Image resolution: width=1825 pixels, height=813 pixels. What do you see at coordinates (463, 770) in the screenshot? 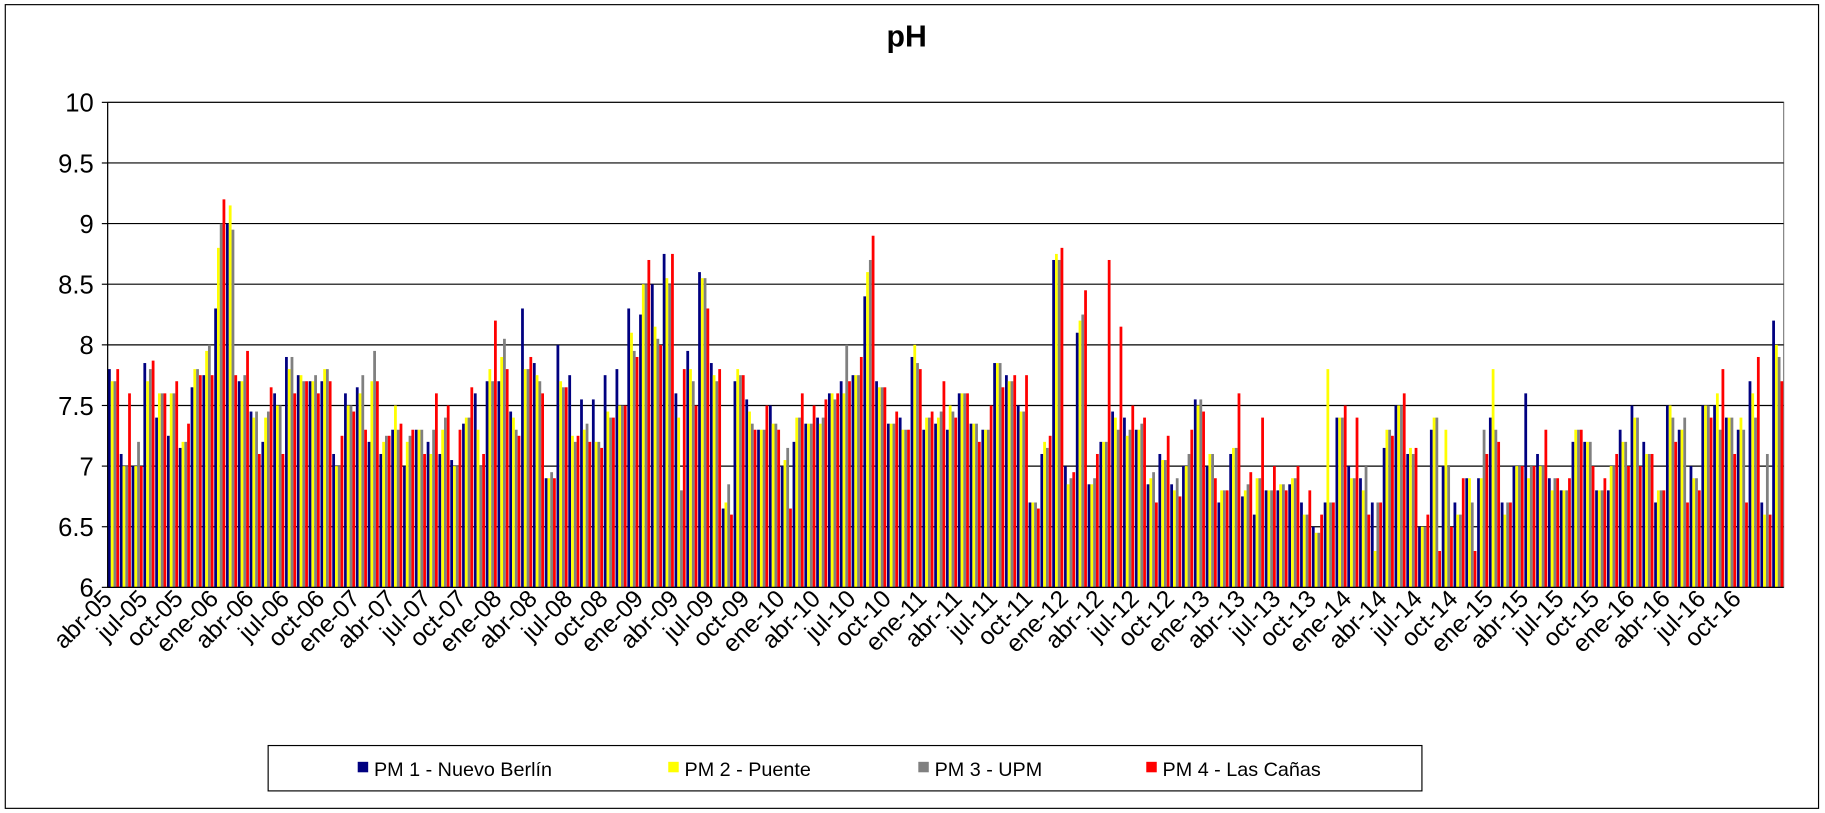
I see `legend-label: PM 1 - Nuevo Berlín` at bounding box center [463, 770].